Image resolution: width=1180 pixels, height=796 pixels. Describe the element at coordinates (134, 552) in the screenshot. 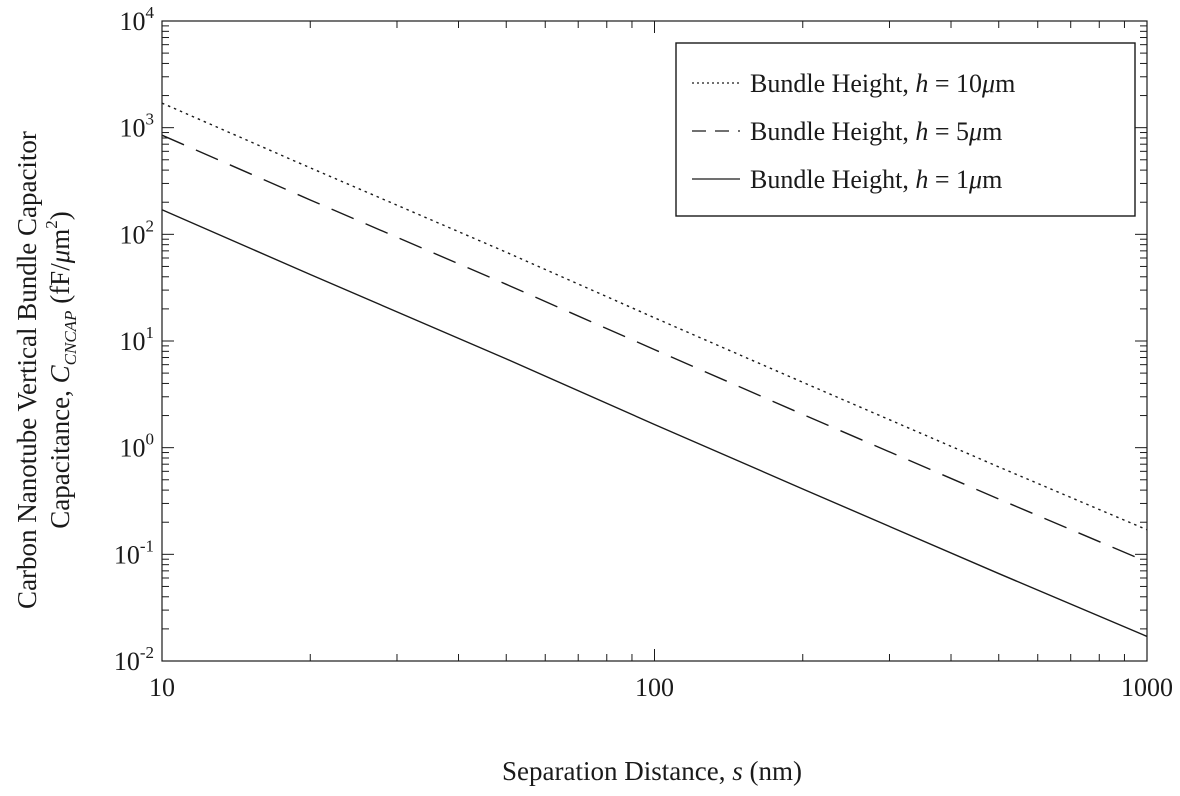

I see `y-tick-label: 10⁻¹` at that location.